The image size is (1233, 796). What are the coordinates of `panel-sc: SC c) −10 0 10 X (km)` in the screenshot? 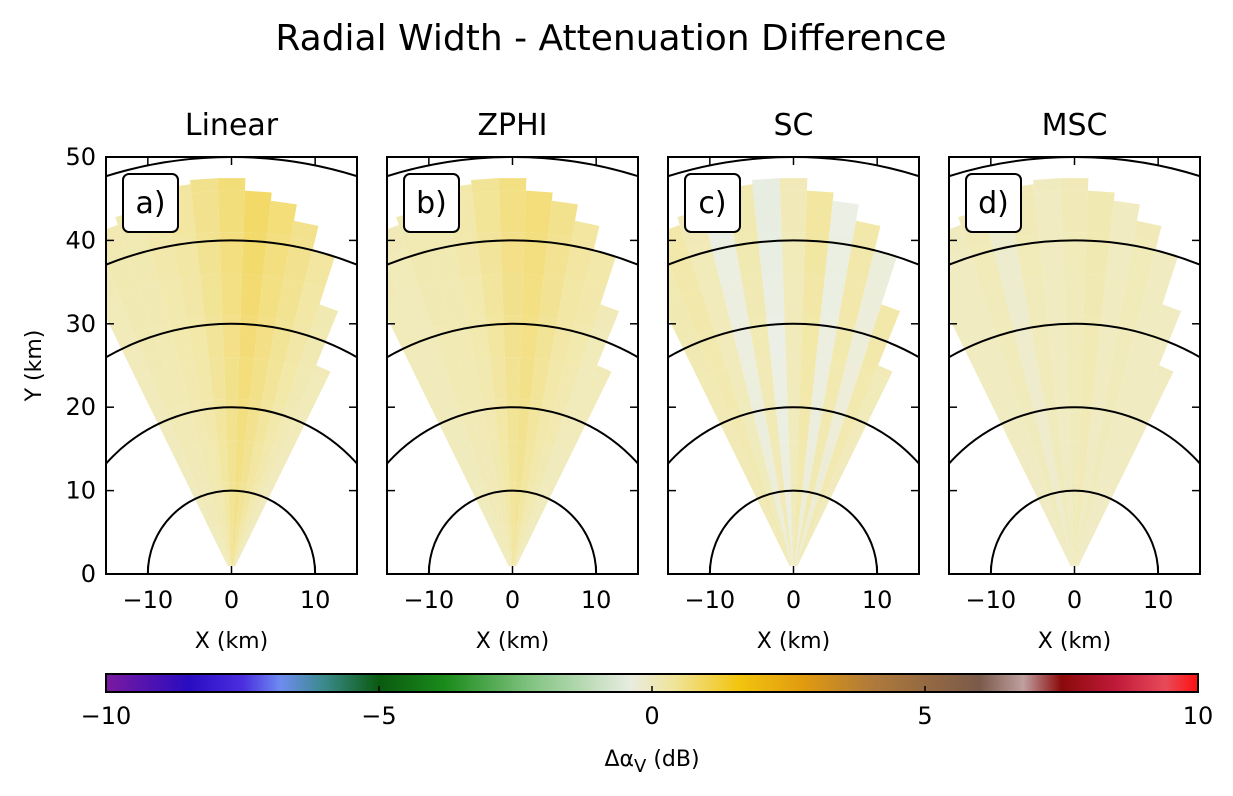 It's located at (793, 381).